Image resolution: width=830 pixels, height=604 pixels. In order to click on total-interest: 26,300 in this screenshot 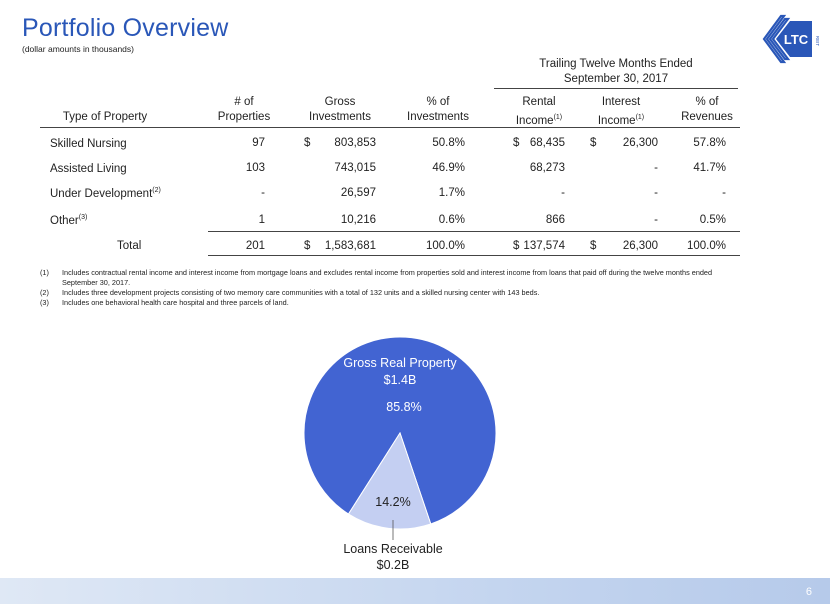, I will do `click(640, 246)`.